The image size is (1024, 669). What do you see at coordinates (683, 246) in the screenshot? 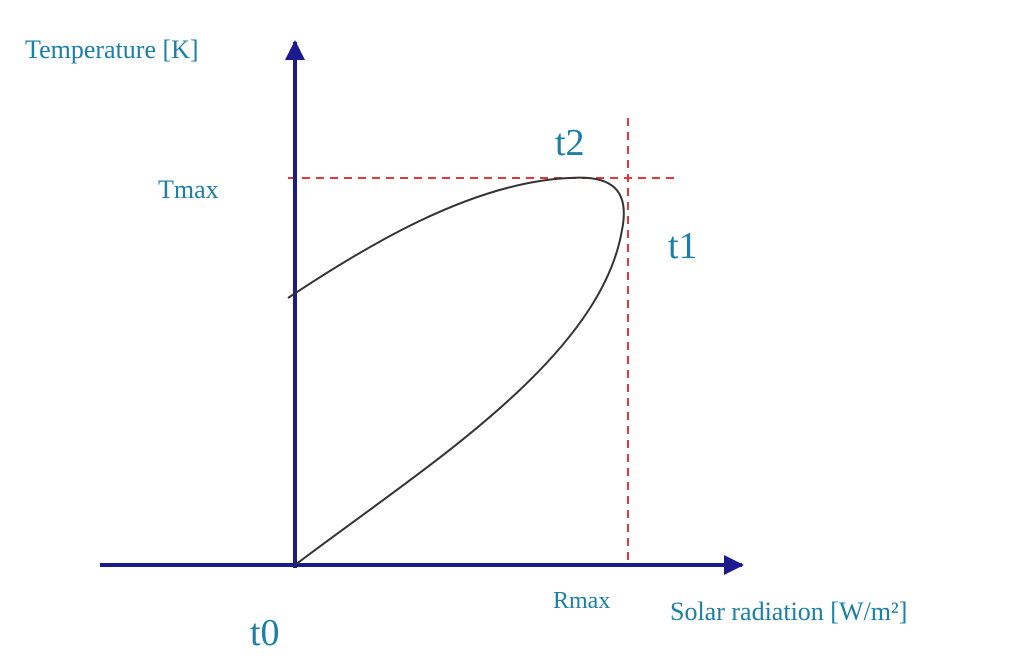
I see `t1-label: t1` at bounding box center [683, 246].